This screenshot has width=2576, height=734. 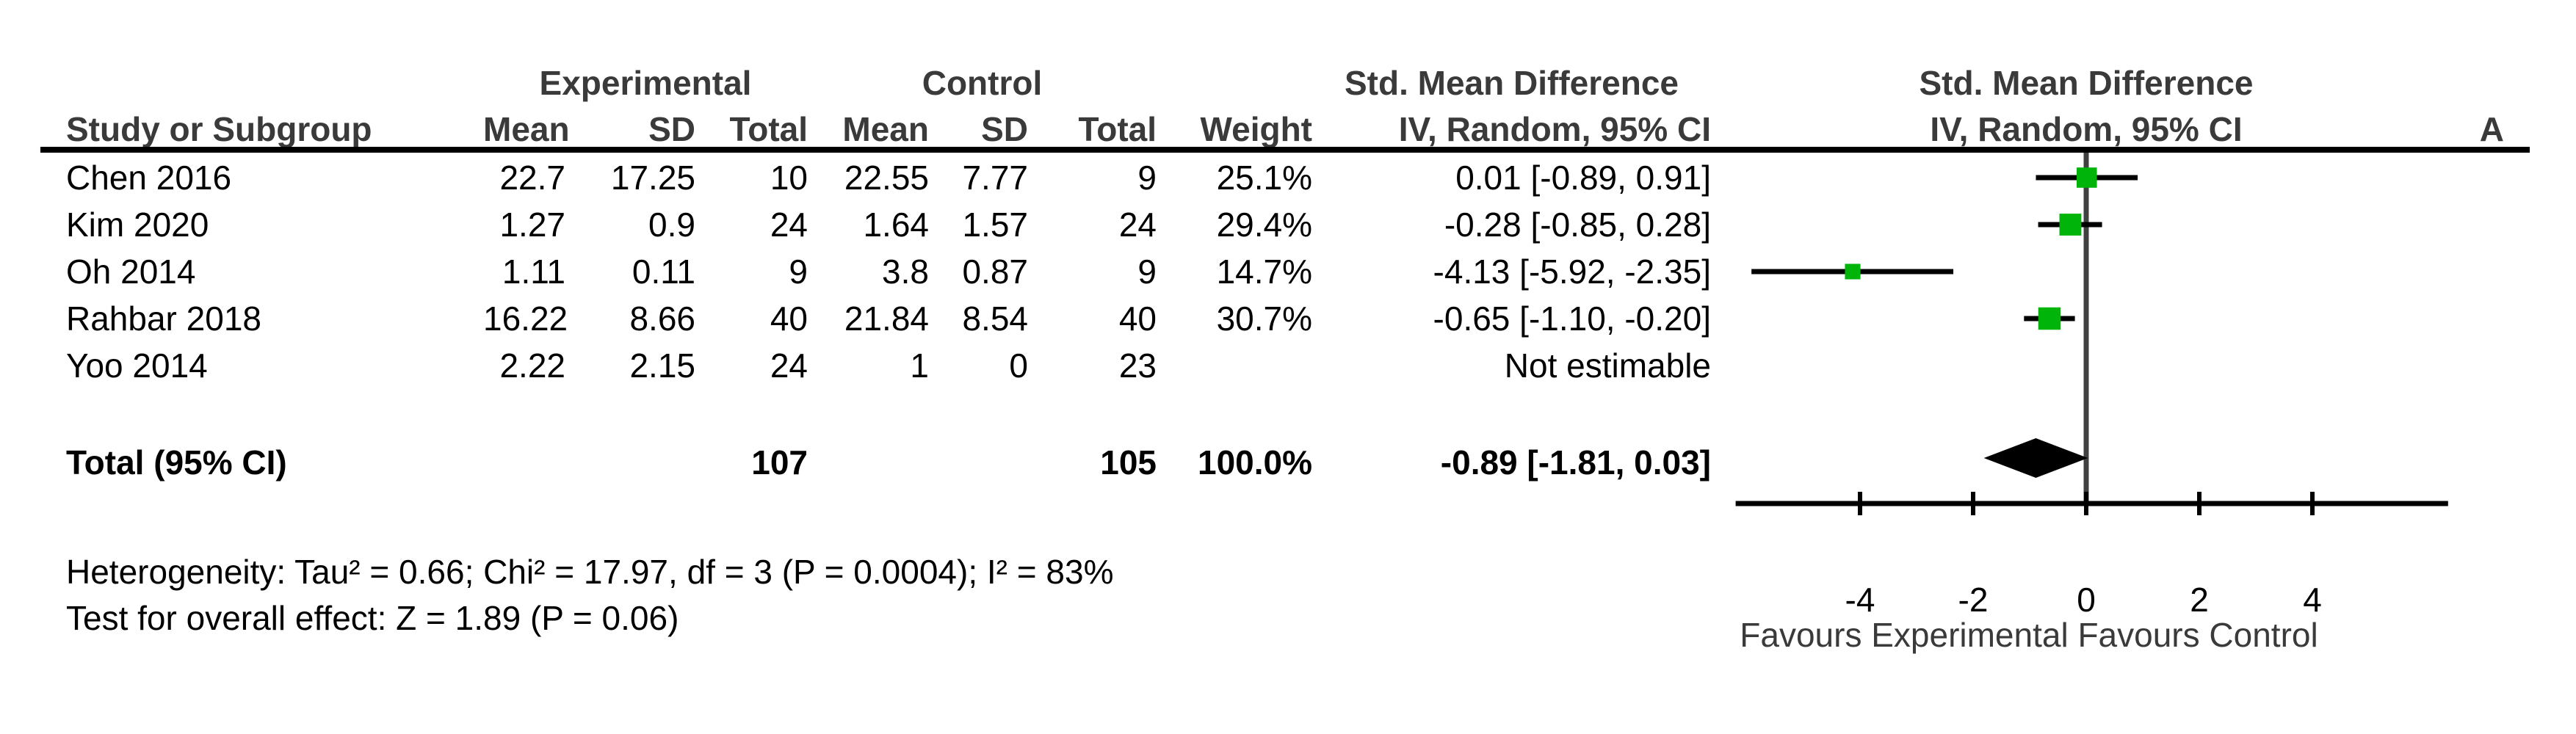 What do you see at coordinates (219, 129) in the screenshot?
I see `study-column-header: Study or Subgroup` at bounding box center [219, 129].